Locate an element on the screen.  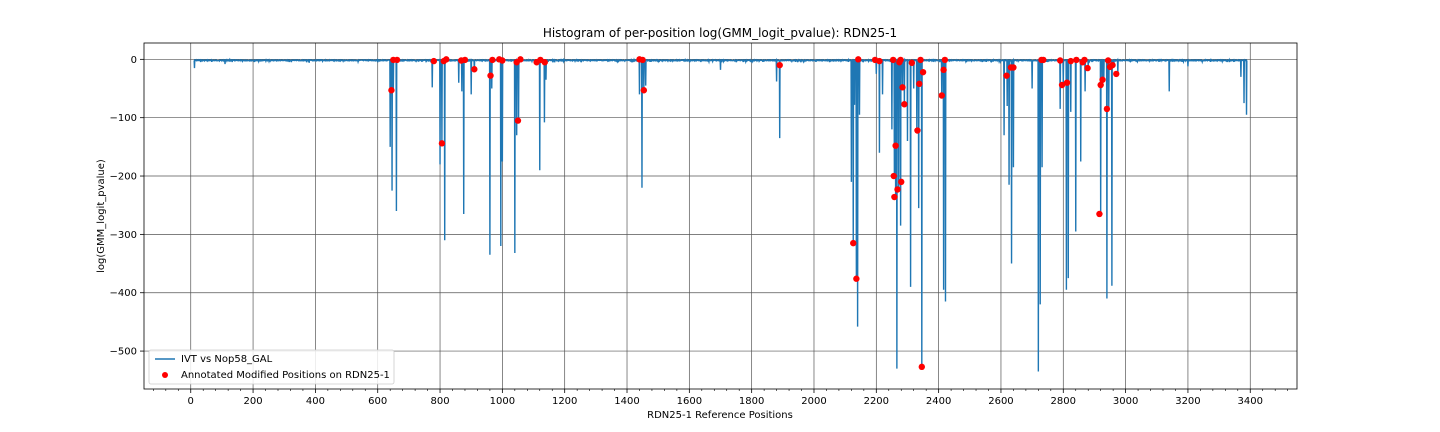
x-tick-label: 3400 is located at coordinates (1250, 401).